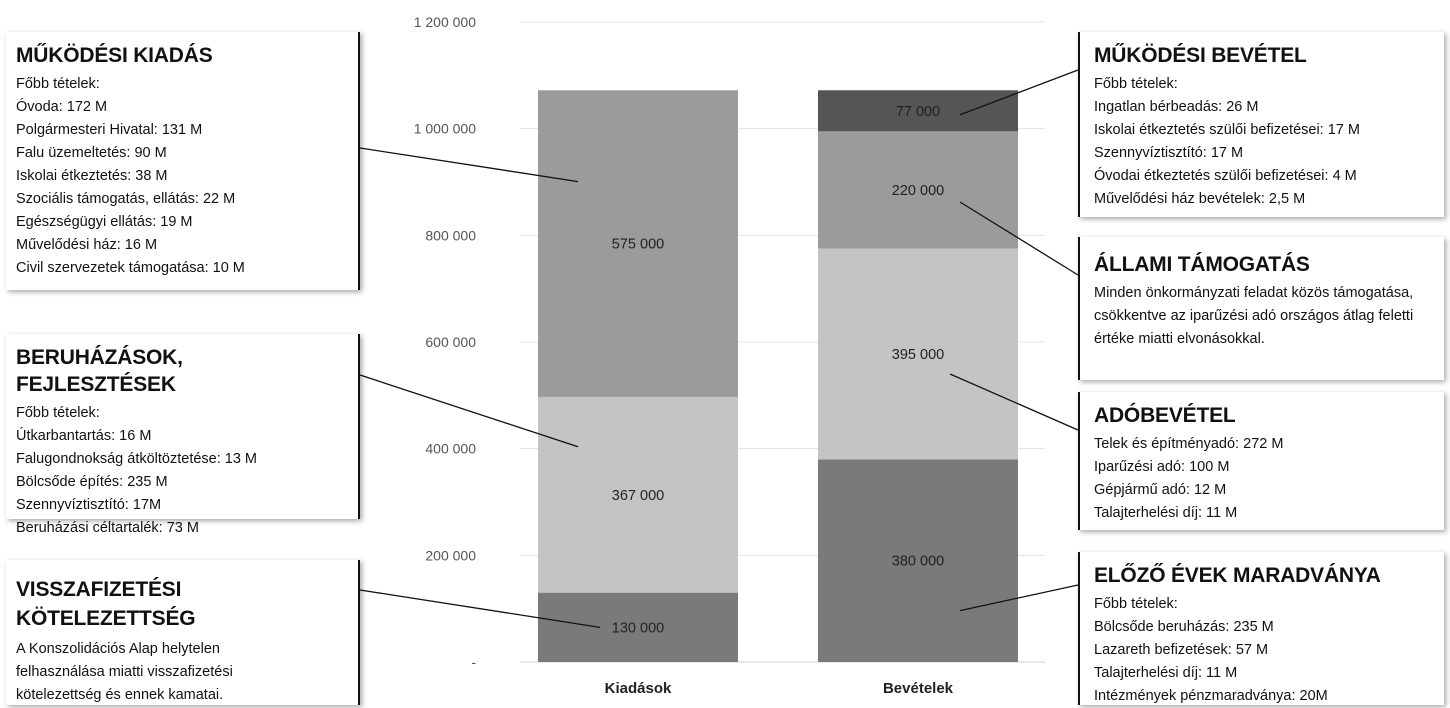  I want to click on box-line: Szennyvíztisztító: 17M, so click(89, 505).